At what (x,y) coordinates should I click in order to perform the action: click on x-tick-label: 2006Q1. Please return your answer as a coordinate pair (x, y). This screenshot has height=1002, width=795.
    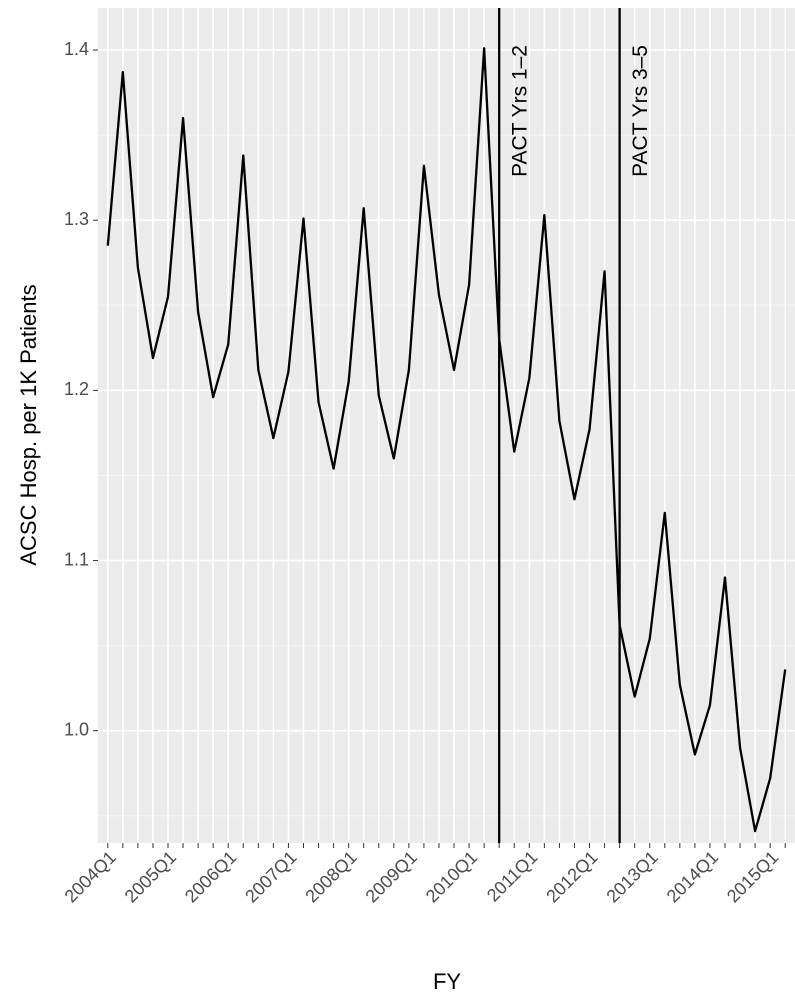
    Looking at the image, I should click on (210, 876).